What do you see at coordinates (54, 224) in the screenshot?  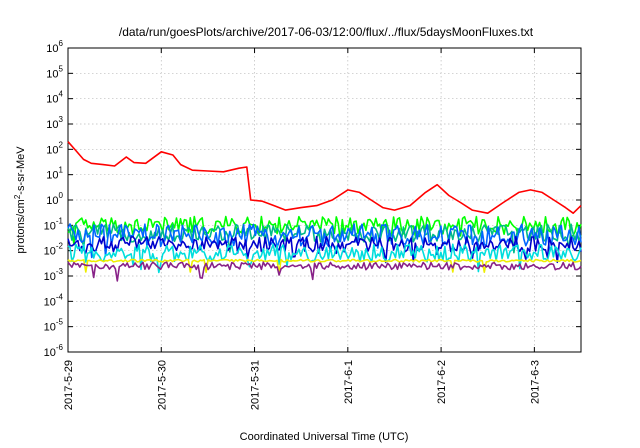 I see `y-tick-label: 10⁻¹` at bounding box center [54, 224].